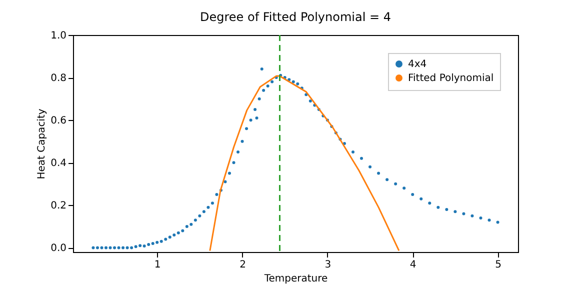  I want to click on y-tick-label: 0.0, so click(58, 248).